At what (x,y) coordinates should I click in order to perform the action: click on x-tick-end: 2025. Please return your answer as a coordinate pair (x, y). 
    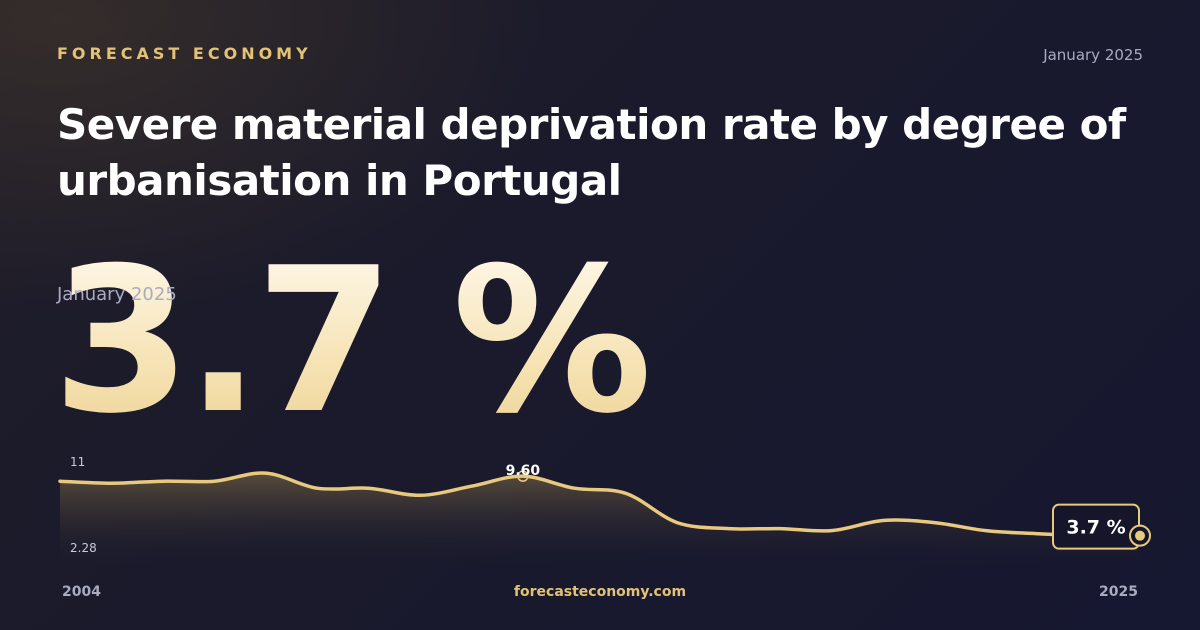
    Looking at the image, I should click on (1118, 592).